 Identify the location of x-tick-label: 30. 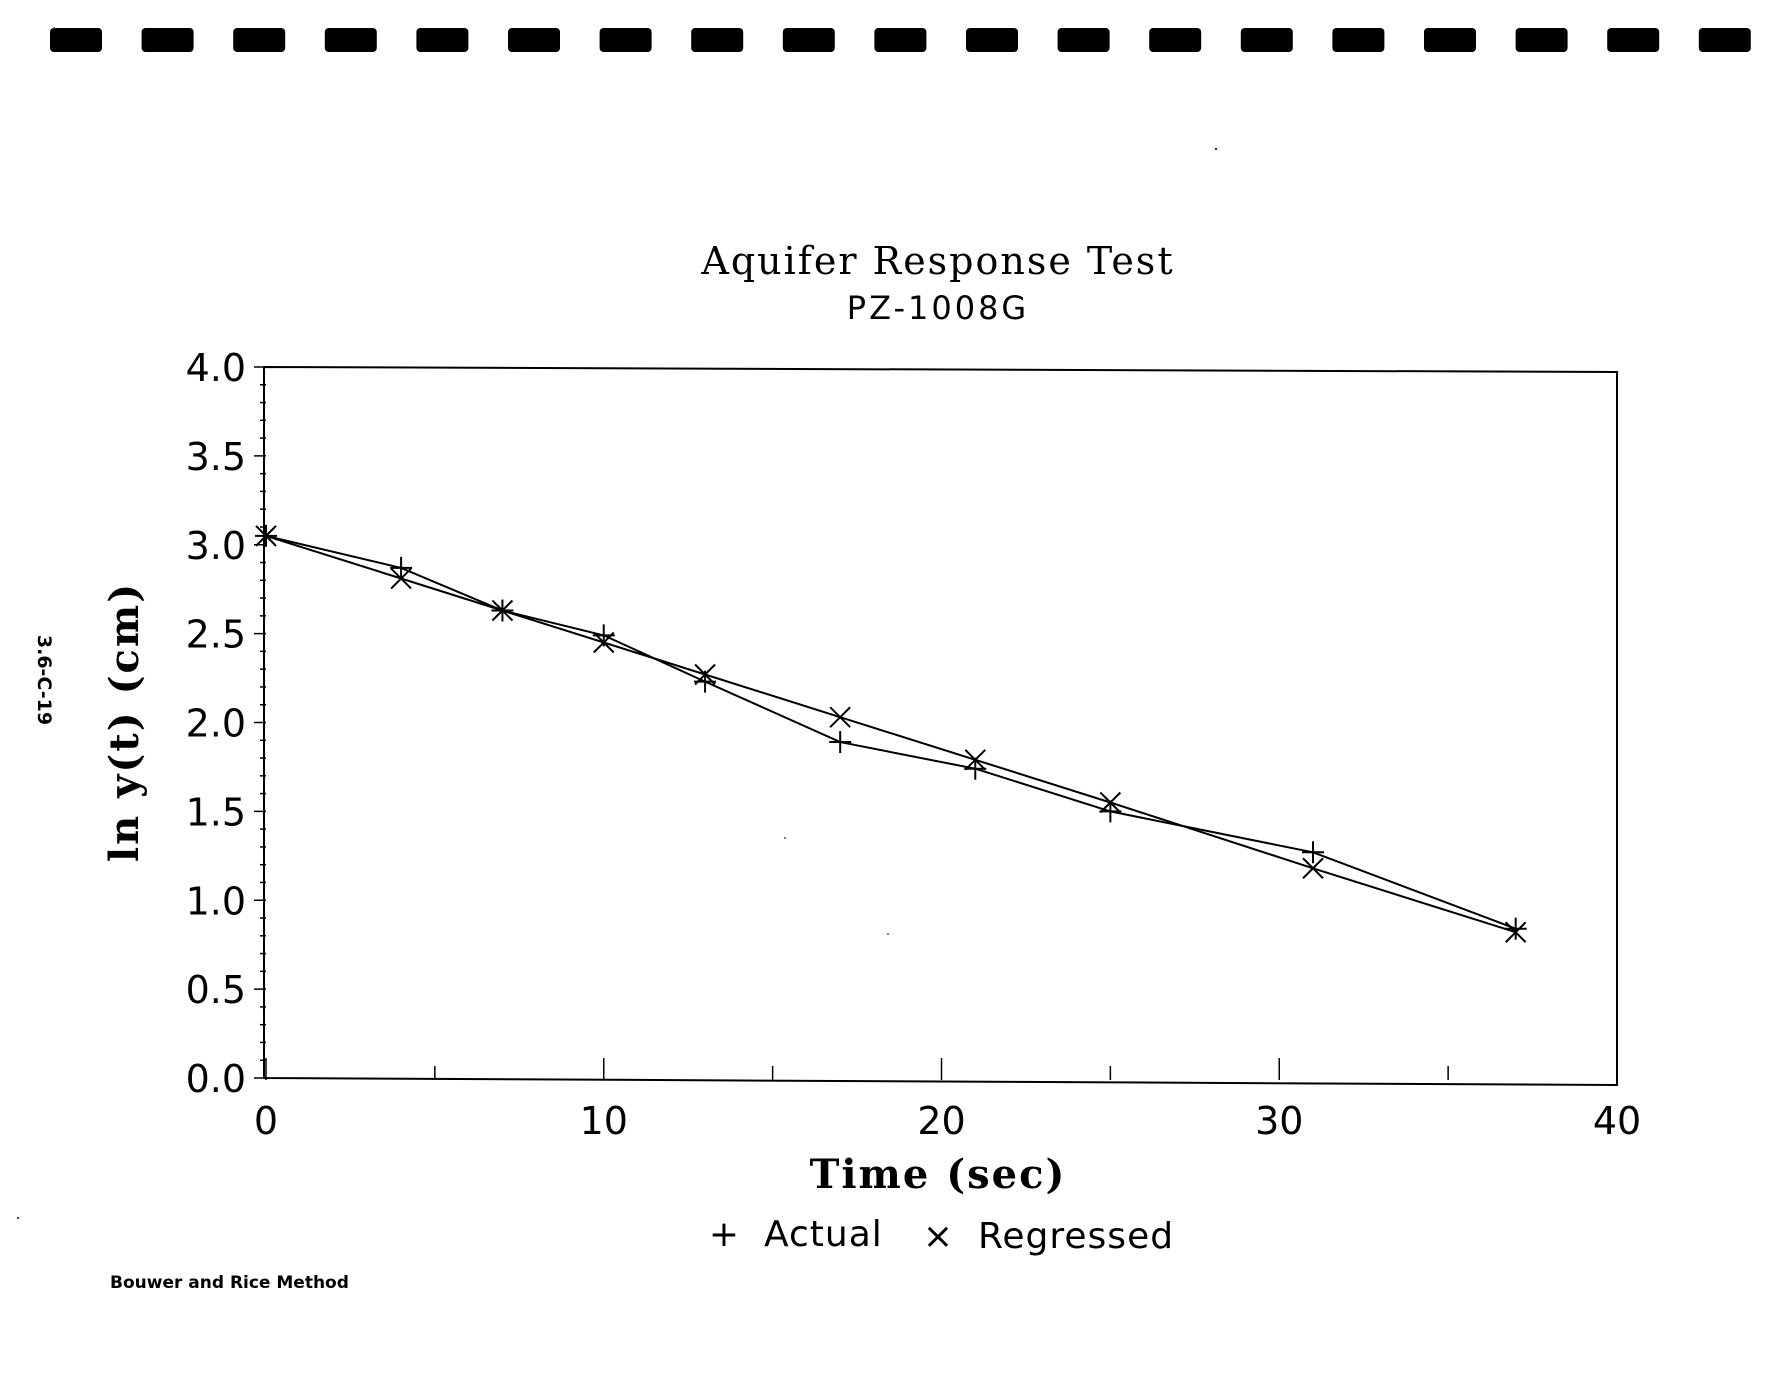
(1279, 1121).